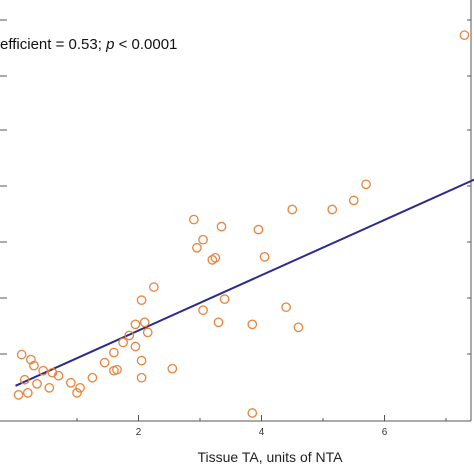 The width and height of the screenshot is (474, 474). I want to click on x-tick-label-6: 6, so click(385, 432).